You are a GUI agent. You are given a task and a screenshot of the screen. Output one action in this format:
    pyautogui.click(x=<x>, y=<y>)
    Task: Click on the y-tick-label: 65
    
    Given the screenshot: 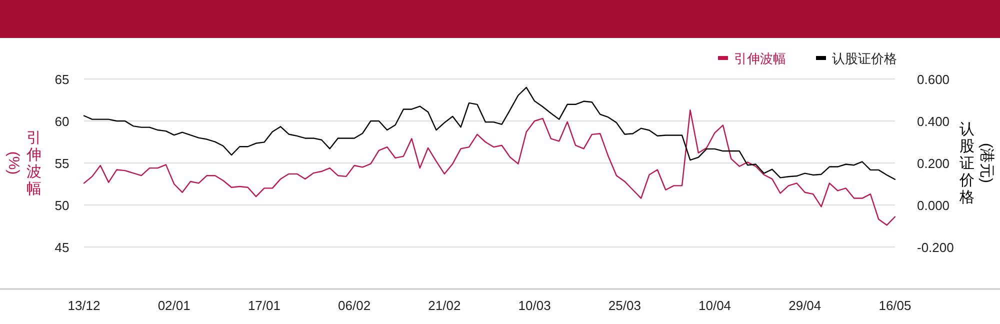 What is the action you would take?
    pyautogui.click(x=62, y=79)
    